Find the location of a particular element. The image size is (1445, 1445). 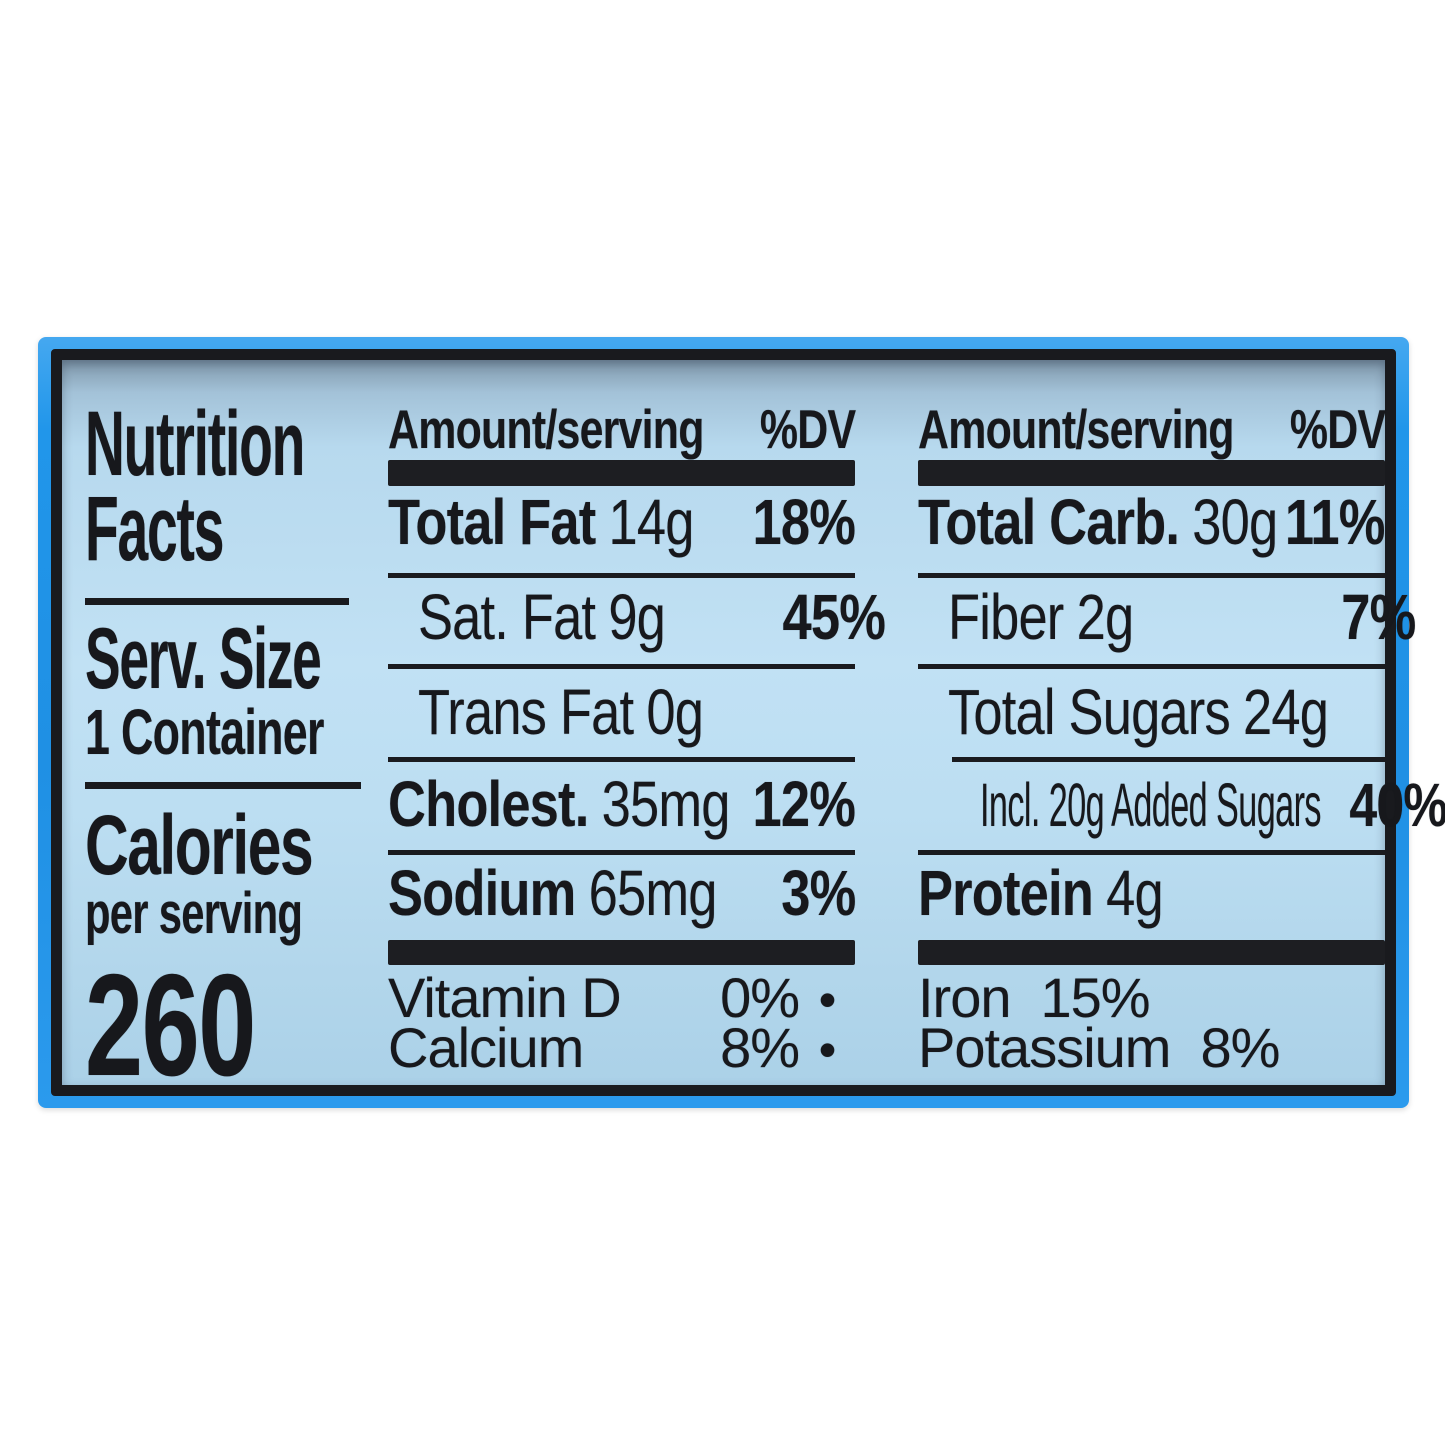

nutrient-row-cholesterol: Cholest. 35mg 12% is located at coordinates (622, 804).